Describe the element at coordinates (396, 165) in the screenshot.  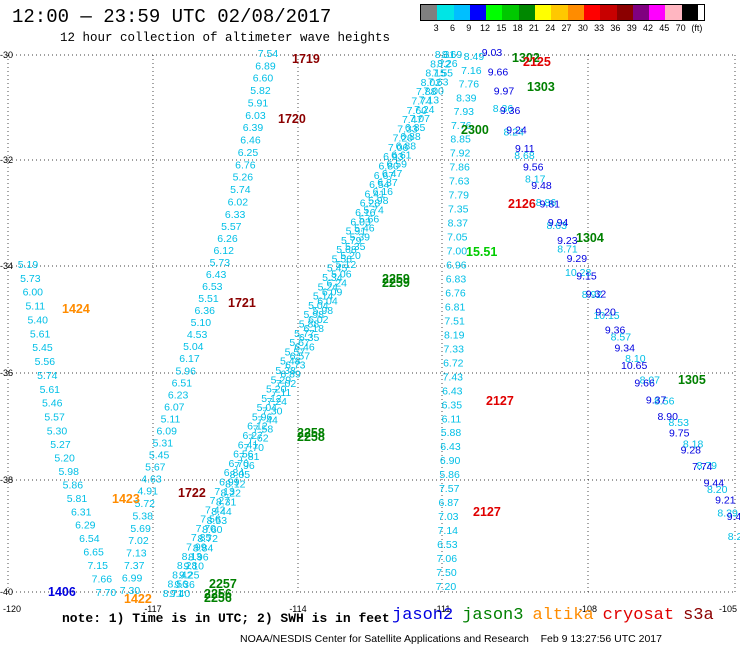
I see `swh-value: 6.59` at that location.